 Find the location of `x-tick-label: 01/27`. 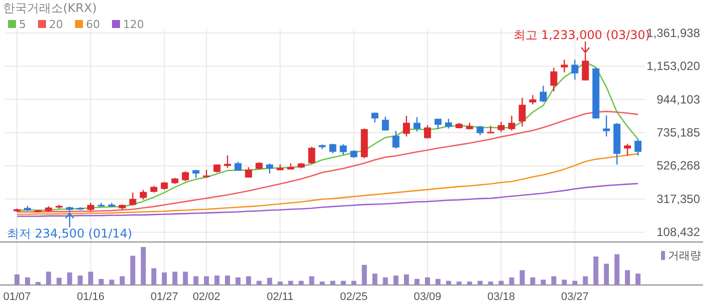

x-tick-label: 01/27 is located at coordinates (164, 296).